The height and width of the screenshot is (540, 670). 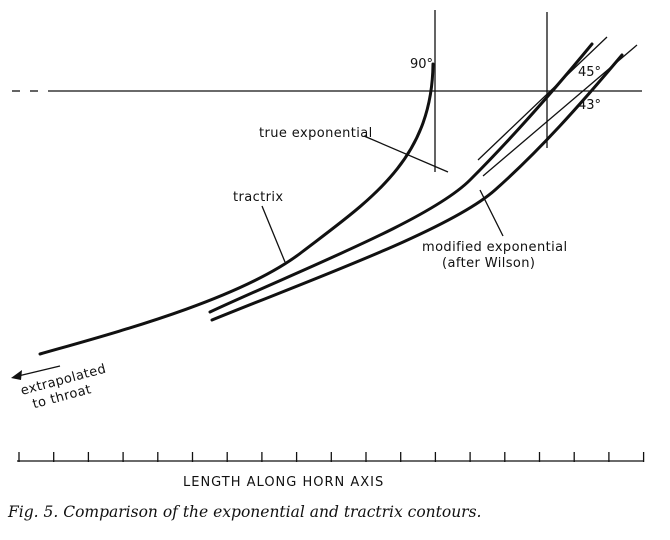 I want to click on angle-45-label: 45°, so click(x=589, y=72).